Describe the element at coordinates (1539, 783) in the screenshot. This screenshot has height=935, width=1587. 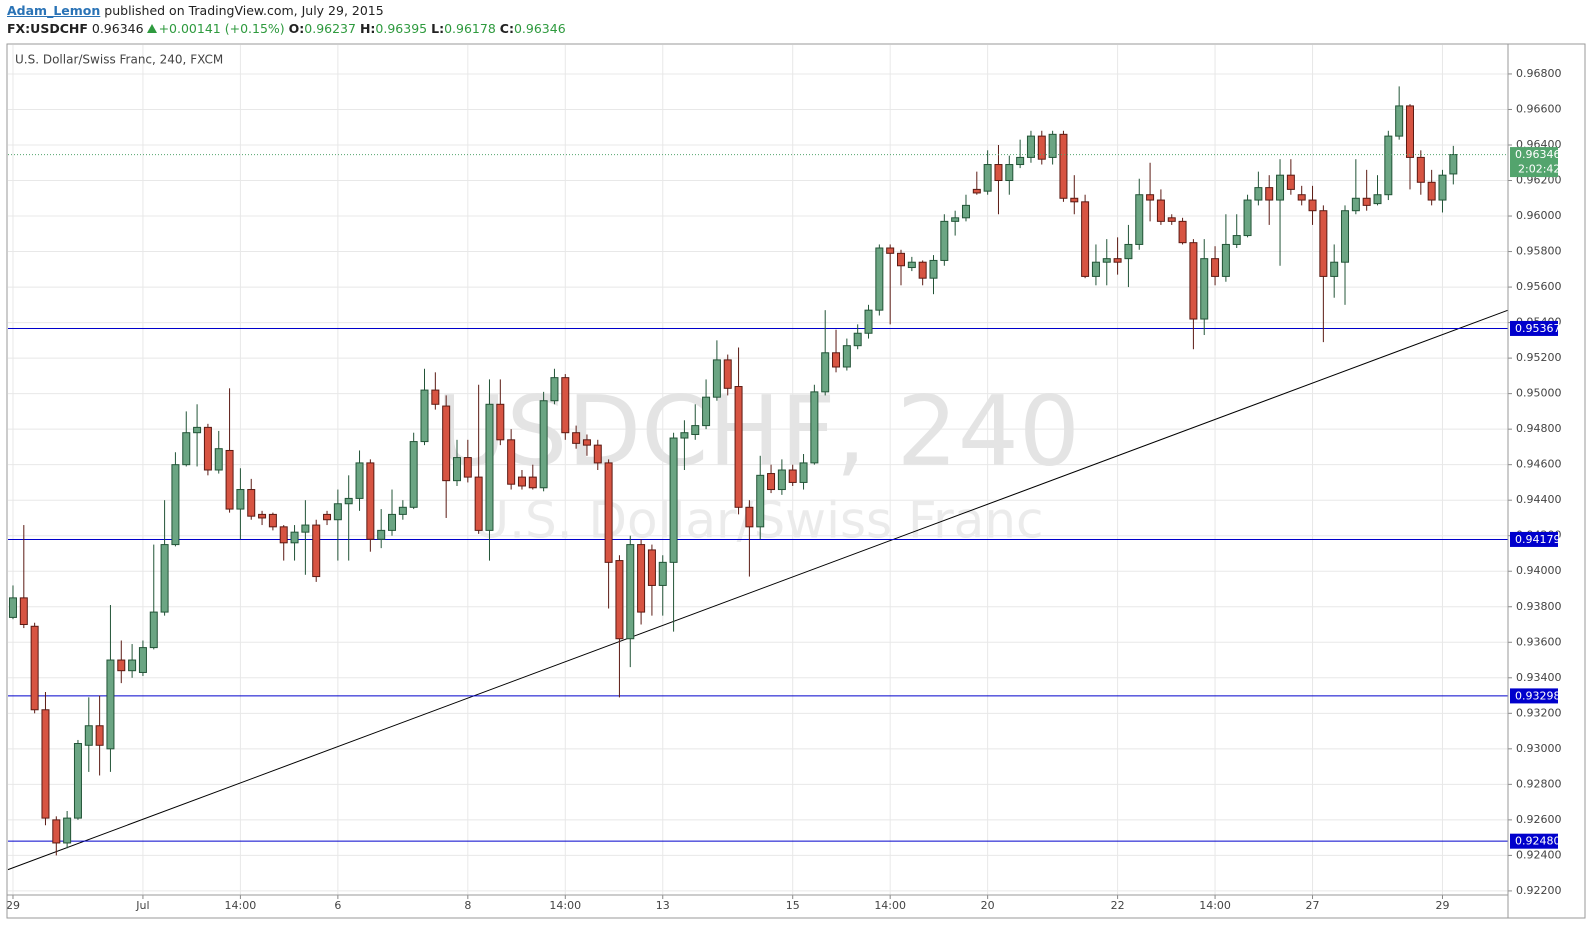
I see `y-tick-label: 0.92800` at that location.